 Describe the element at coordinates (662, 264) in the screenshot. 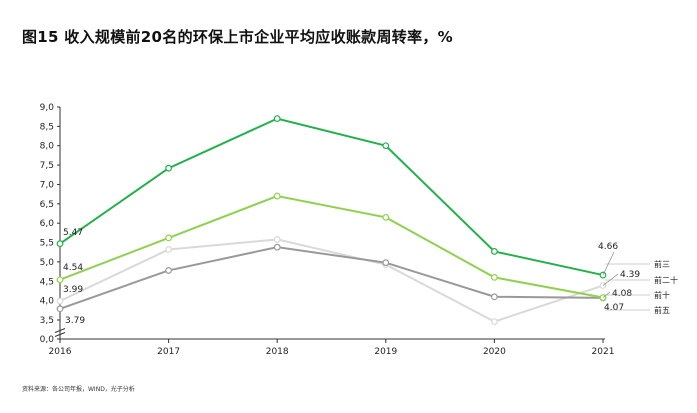

I see `series-name-label: 前三` at that location.